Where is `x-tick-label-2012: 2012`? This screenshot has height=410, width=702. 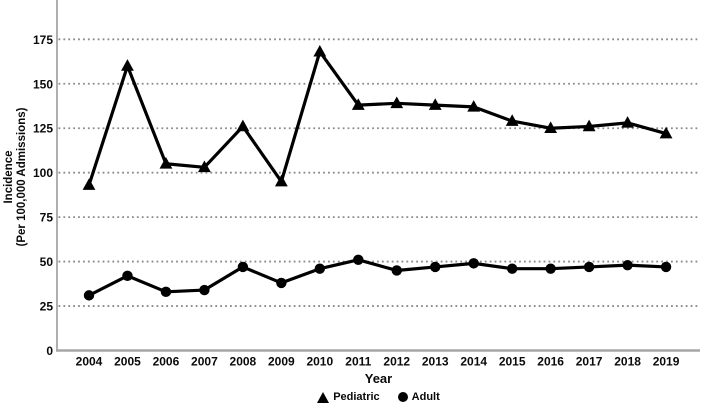
x-tick-label-2012: 2012 is located at coordinates (396, 362).